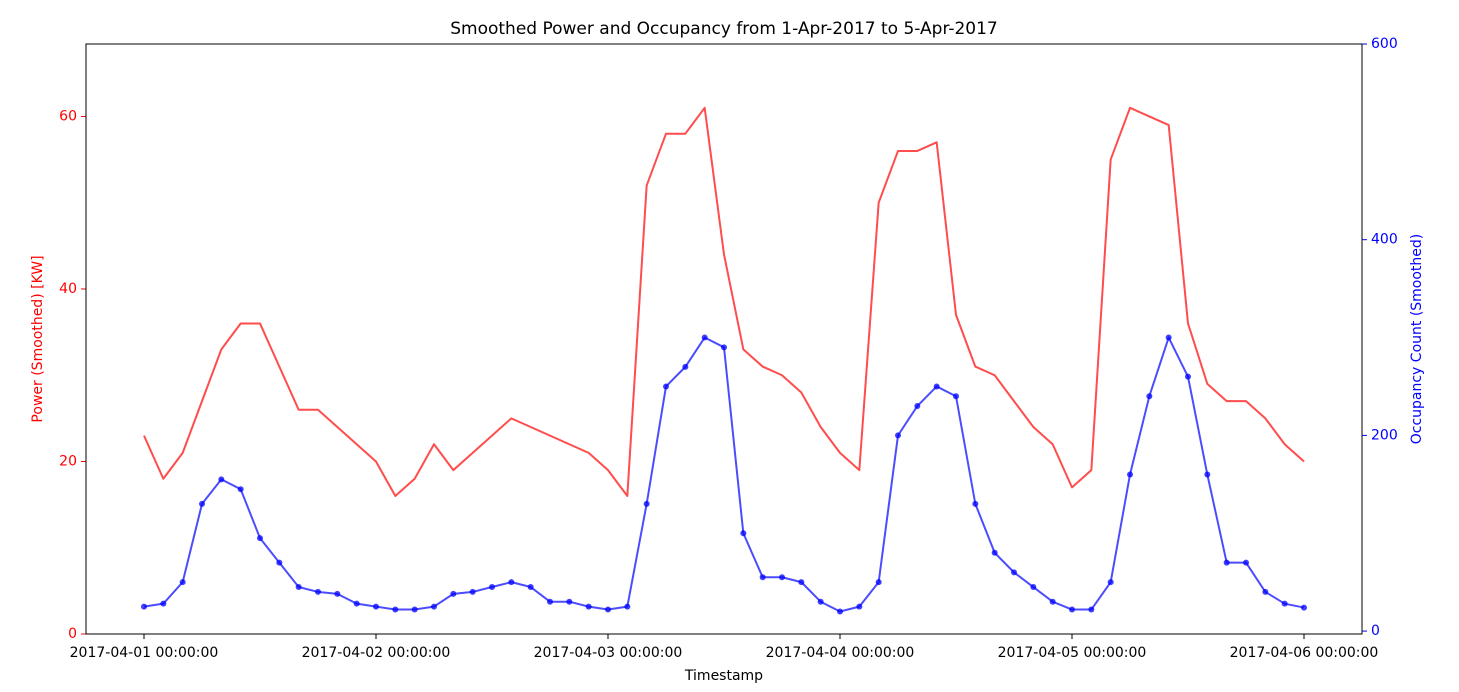 This screenshot has height=692, width=1459. I want to click on y2-tick-label: 400, so click(1384, 240).